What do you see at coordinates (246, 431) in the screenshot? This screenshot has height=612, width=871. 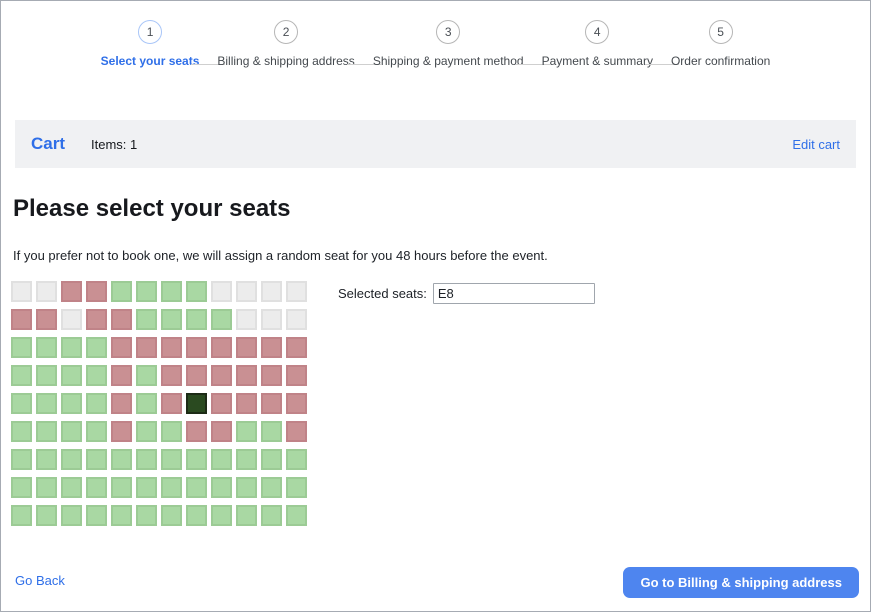 I see `seat-F10` at bounding box center [246, 431].